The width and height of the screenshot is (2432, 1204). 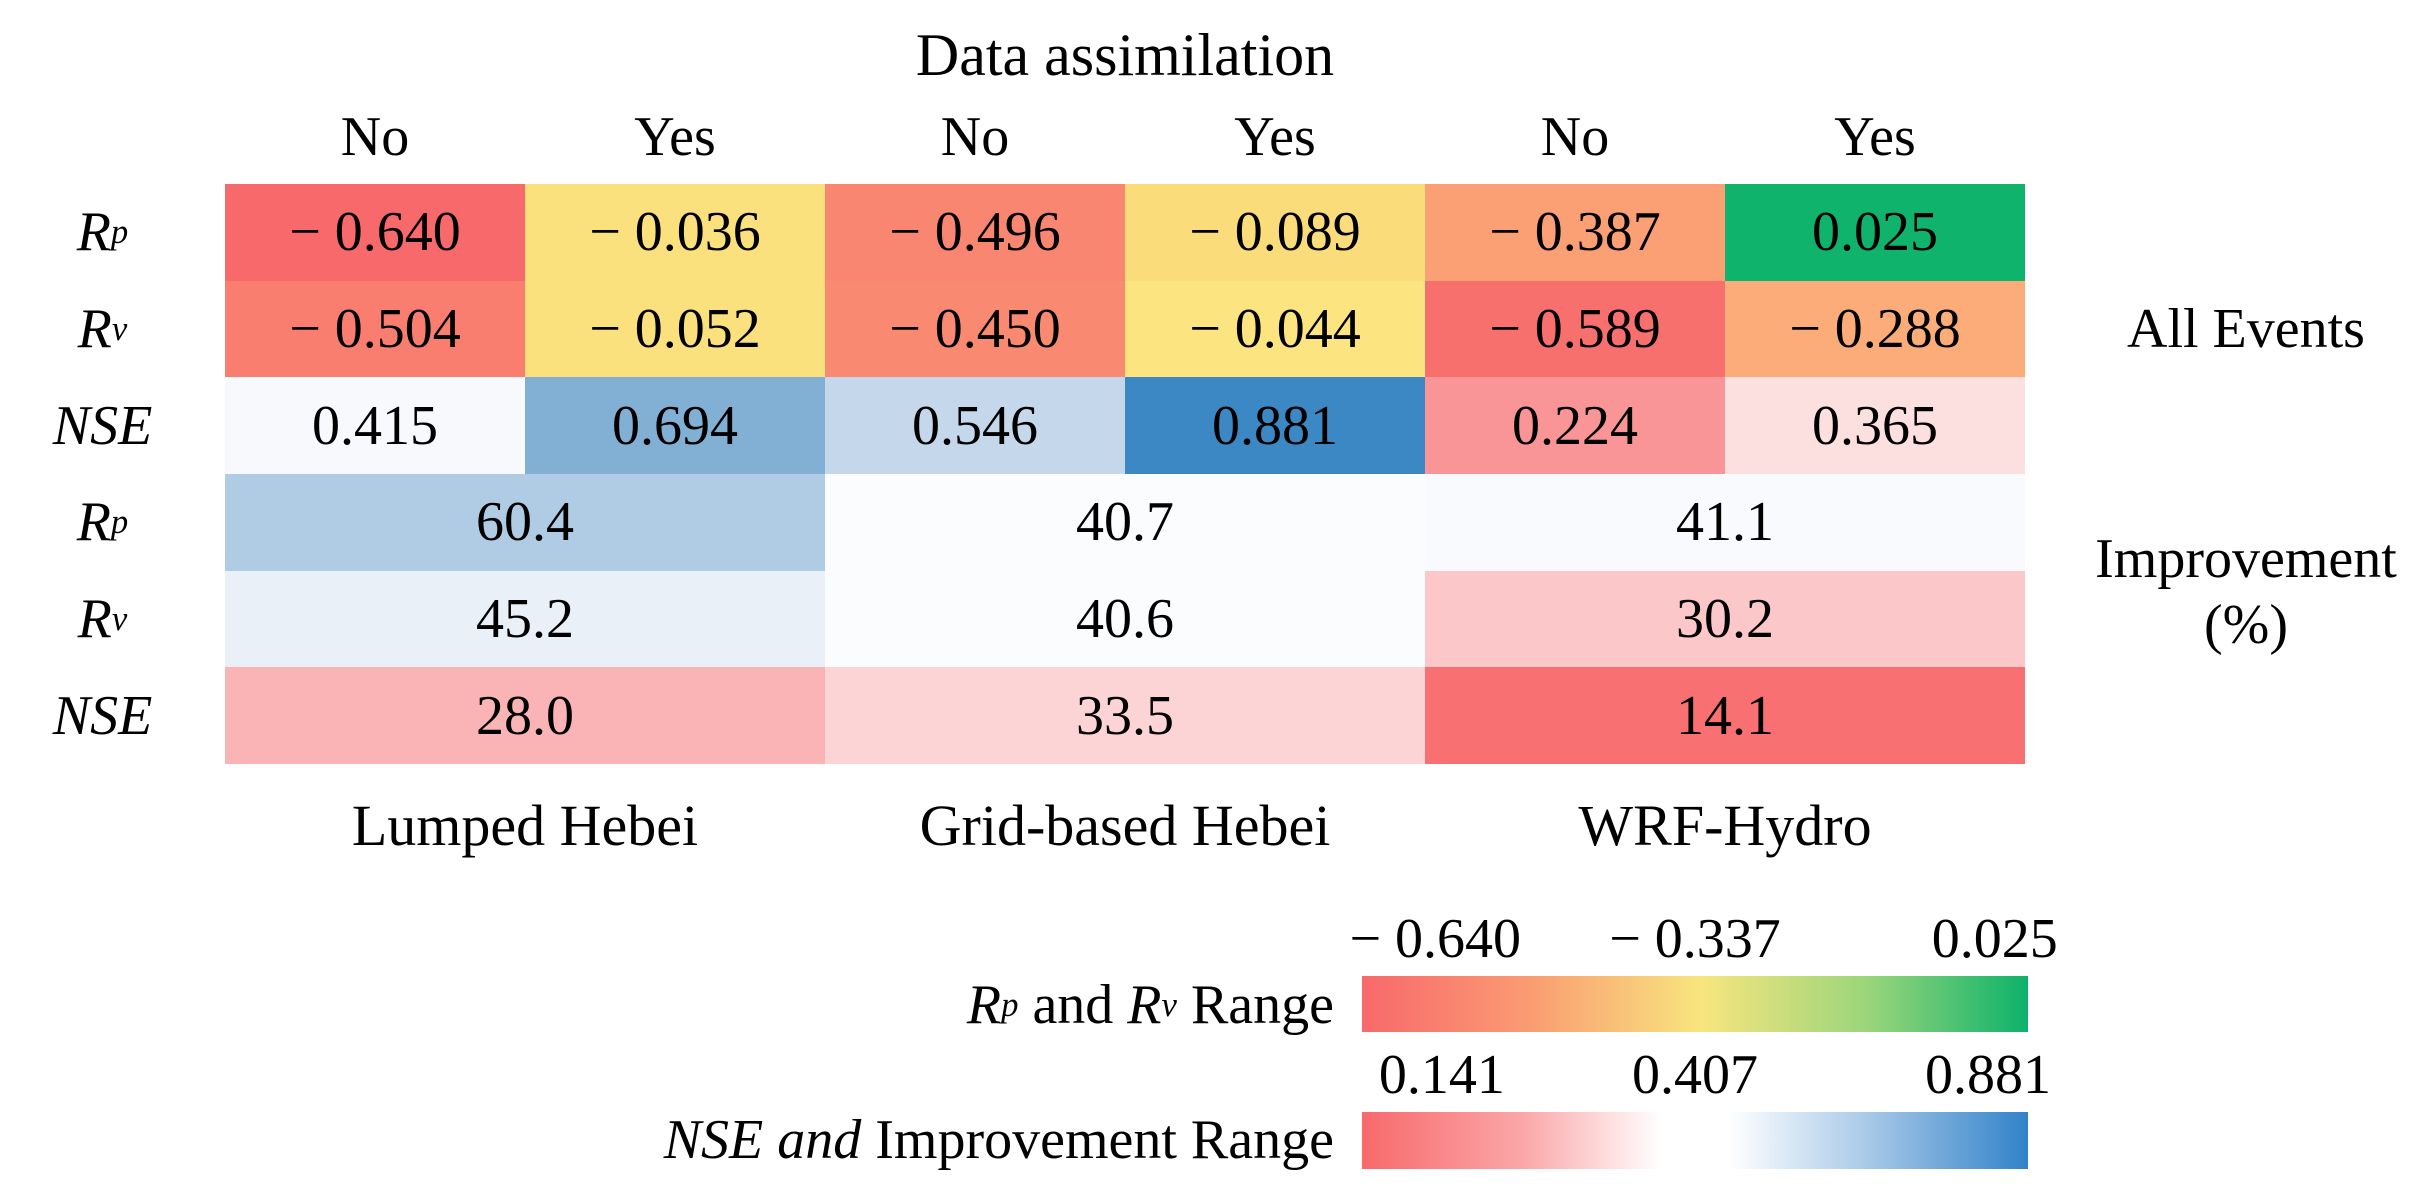 I want to click on heatmap-cell: 33.5, so click(x=1125, y=715).